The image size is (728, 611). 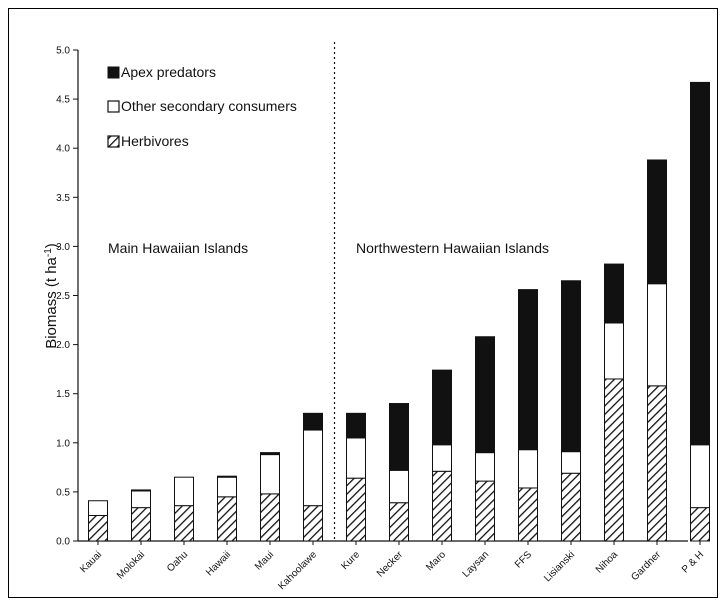 What do you see at coordinates (63, 198) in the screenshot?
I see `y-tick-label: 3.5` at bounding box center [63, 198].